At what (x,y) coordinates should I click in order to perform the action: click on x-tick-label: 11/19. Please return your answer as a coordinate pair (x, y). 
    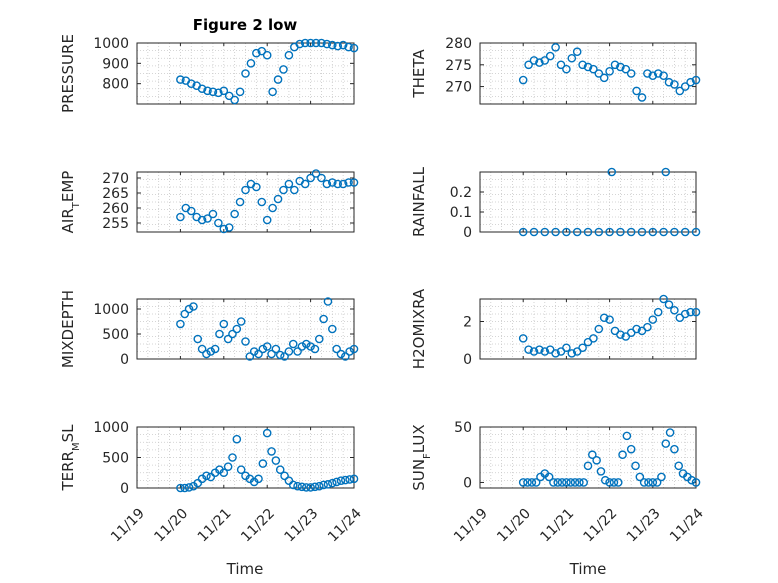
    Looking at the image, I should click on (128, 526).